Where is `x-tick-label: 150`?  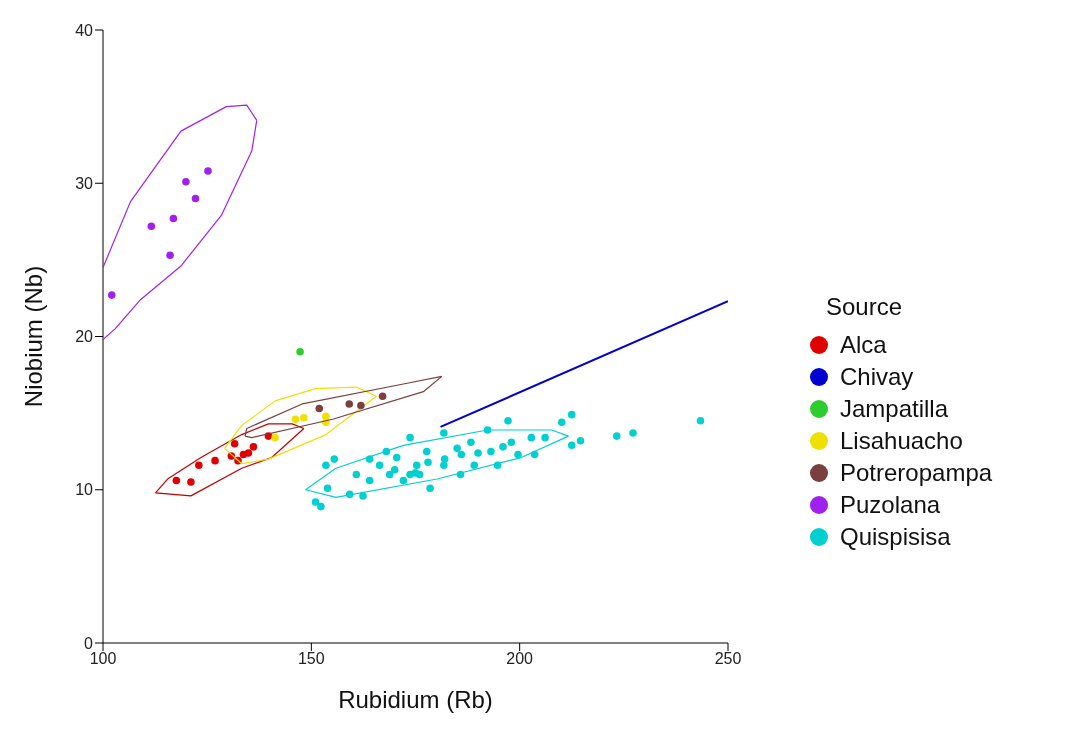
x-tick-label: 150 is located at coordinates (311, 659).